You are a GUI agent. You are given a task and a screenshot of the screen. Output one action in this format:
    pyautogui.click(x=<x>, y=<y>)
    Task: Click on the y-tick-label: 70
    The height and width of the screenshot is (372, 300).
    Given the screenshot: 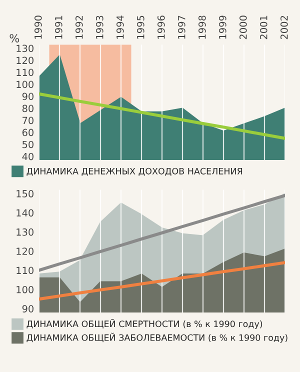 What is the action you would take?
    pyautogui.click(x=28, y=120)
    